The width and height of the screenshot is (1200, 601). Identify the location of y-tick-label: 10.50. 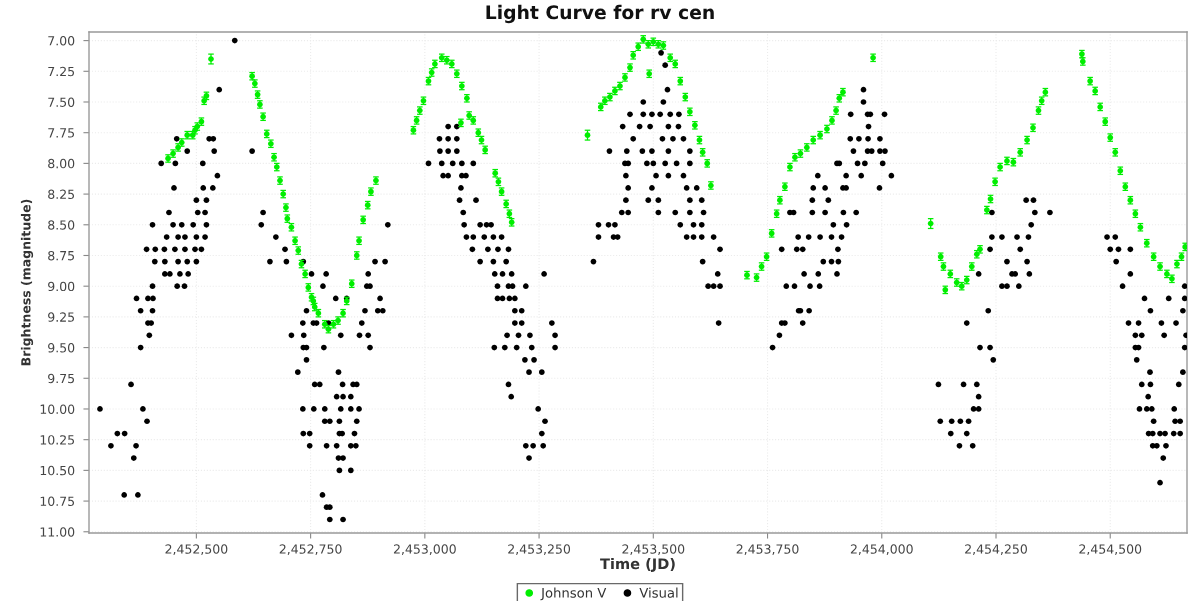
(57, 470).